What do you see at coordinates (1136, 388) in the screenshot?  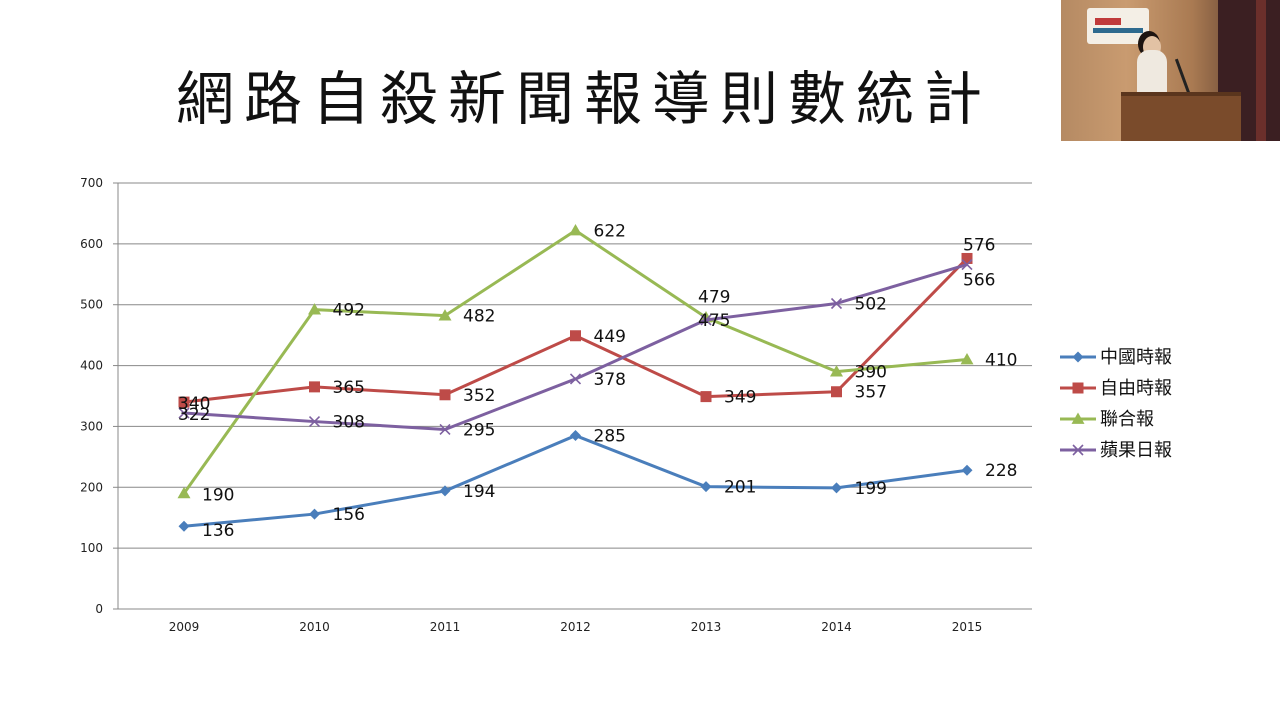 I see `legend-label: 自由時報` at bounding box center [1136, 388].